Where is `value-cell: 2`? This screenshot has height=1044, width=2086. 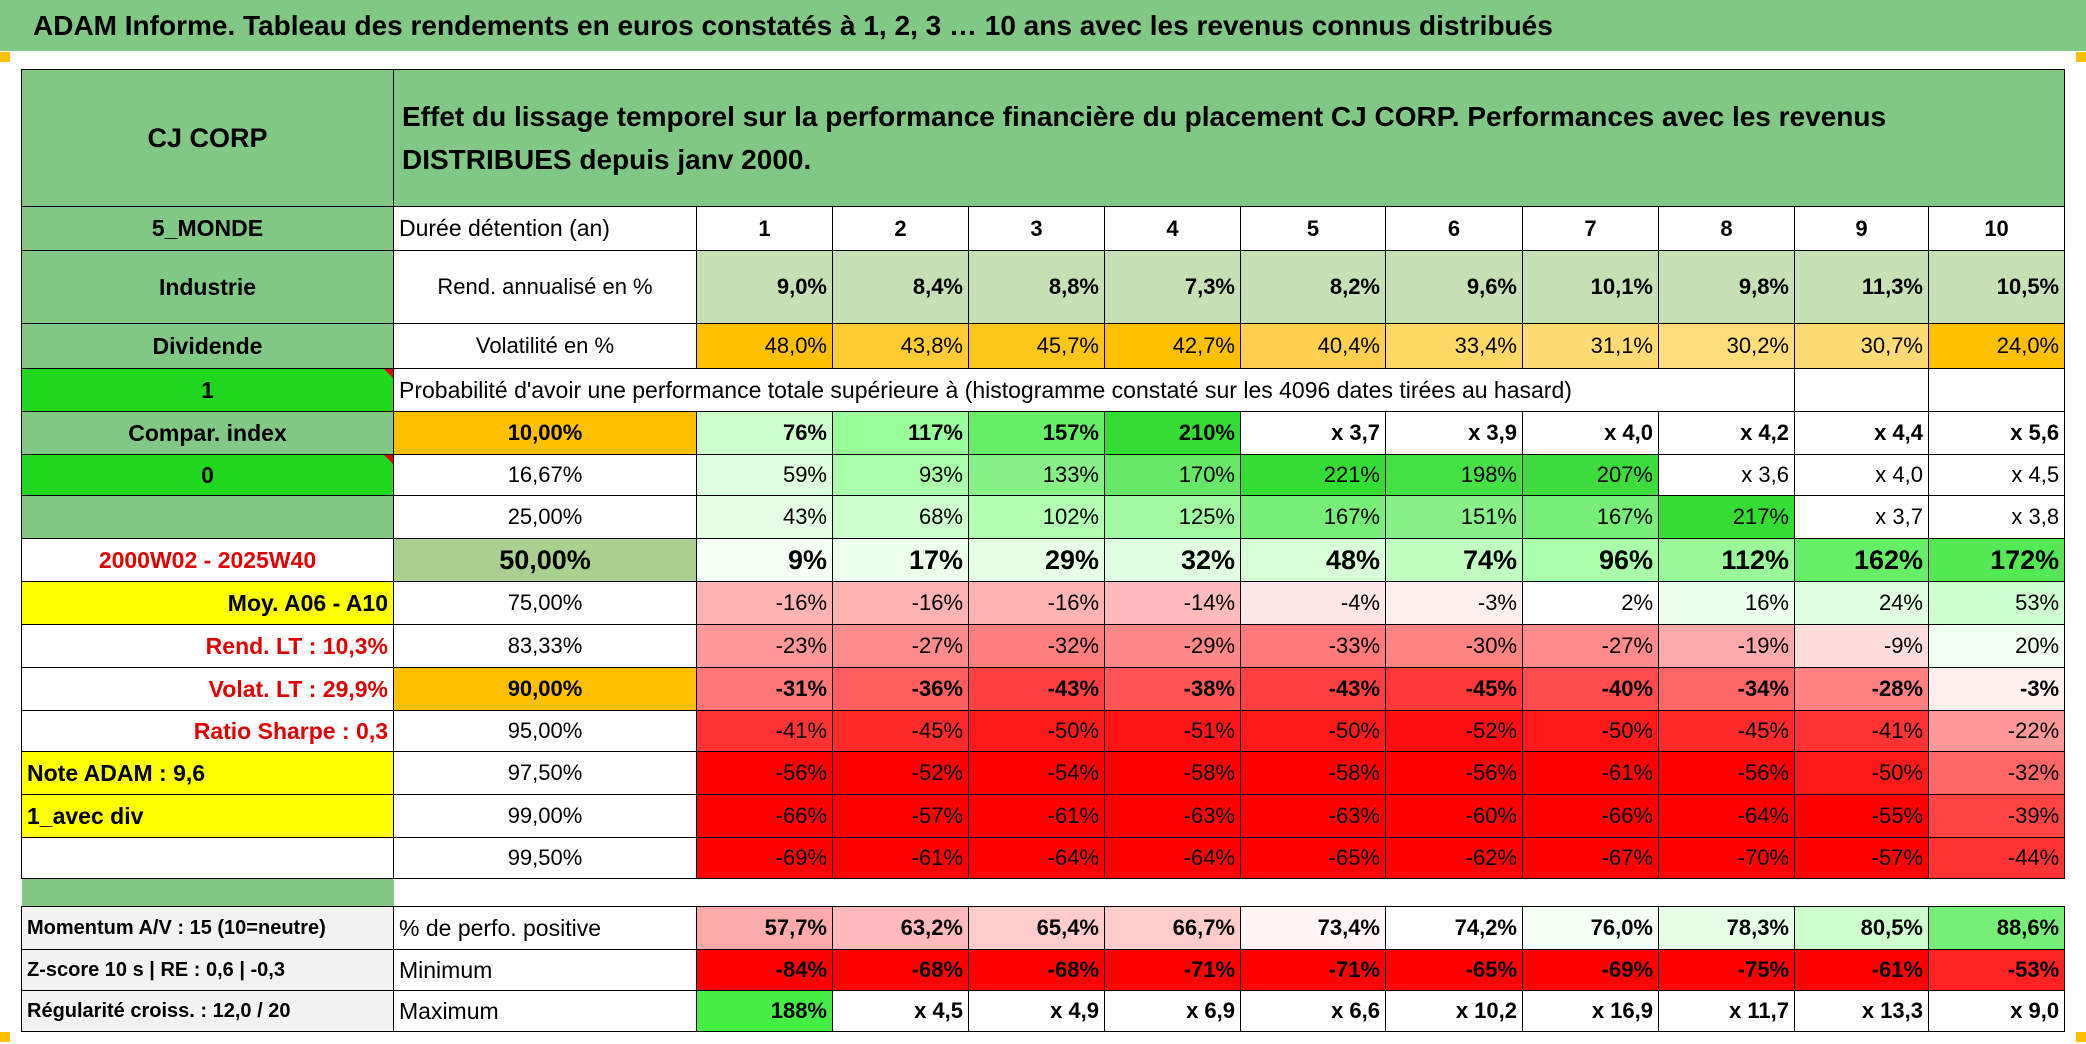 value-cell: 2 is located at coordinates (900, 228).